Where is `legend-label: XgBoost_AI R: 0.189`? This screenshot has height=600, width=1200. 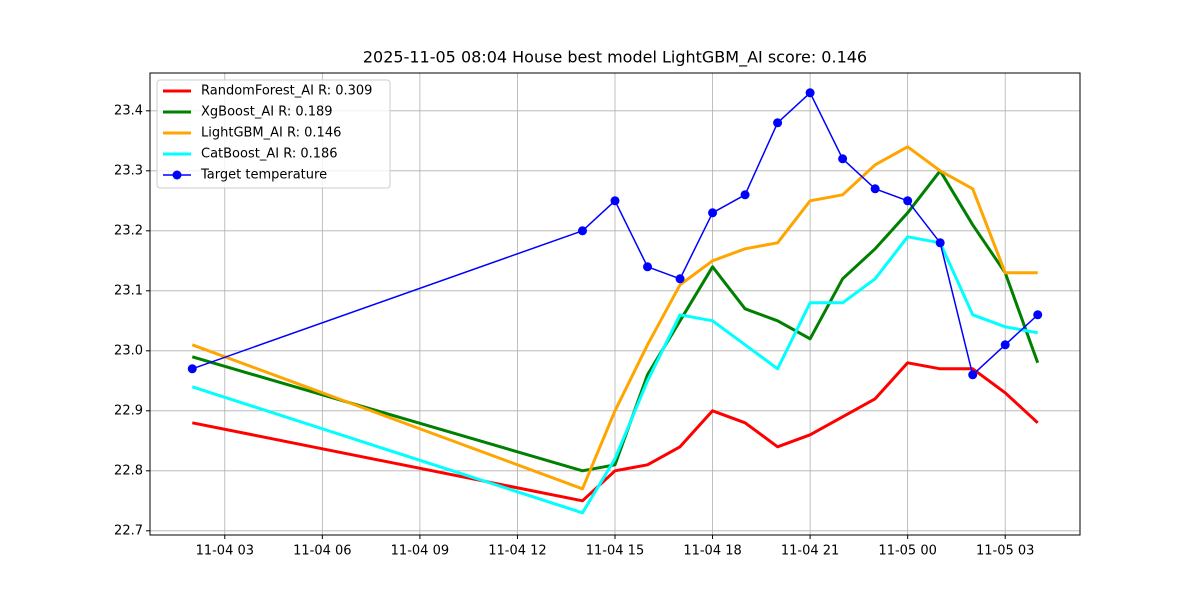 legend-label: XgBoost_AI R: 0.189 is located at coordinates (267, 112).